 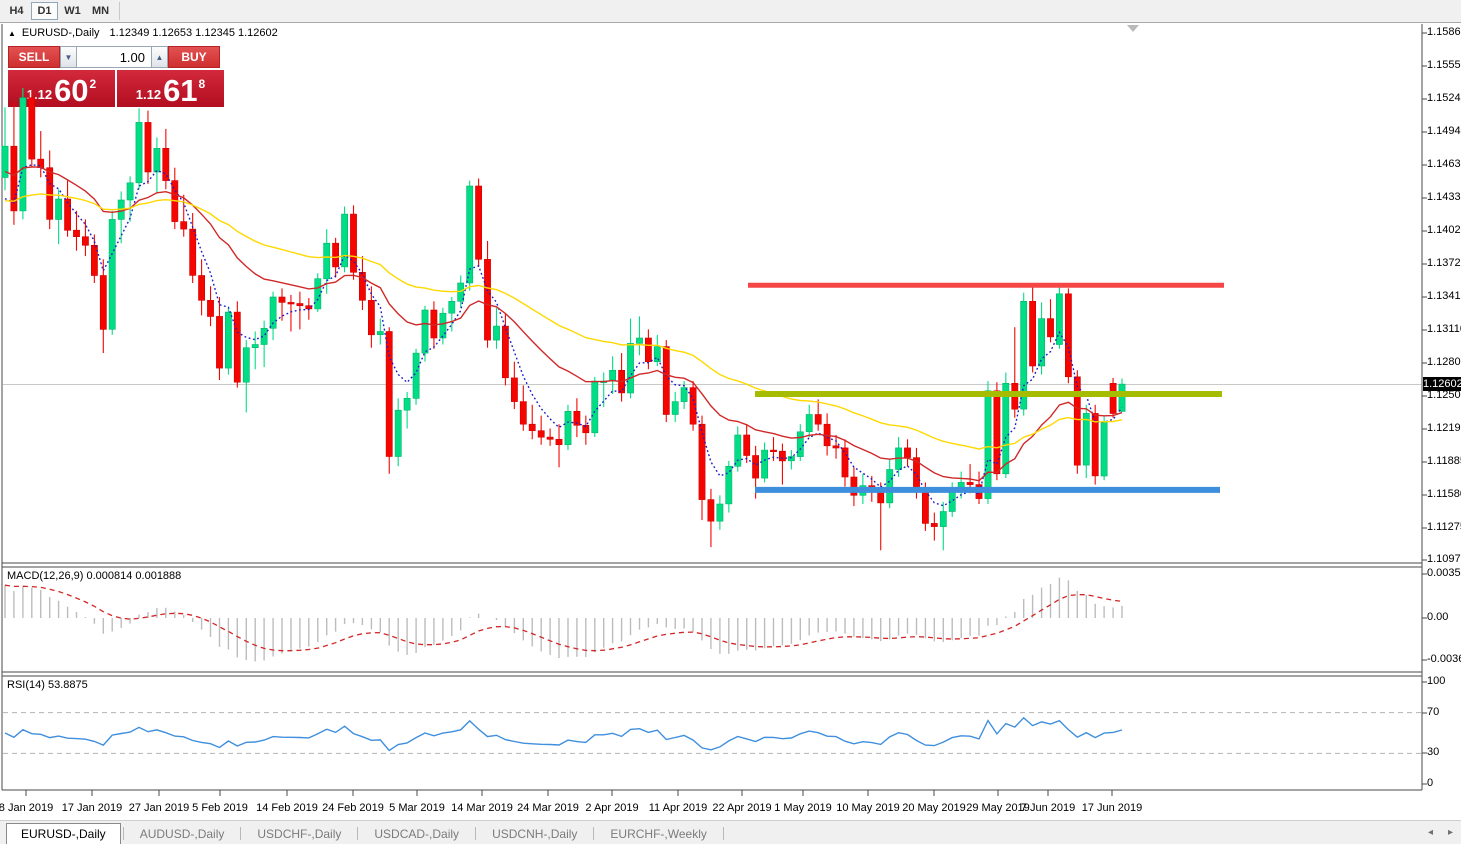 I want to click on macd-axis-label: 0.00, so click(x=1438, y=617).